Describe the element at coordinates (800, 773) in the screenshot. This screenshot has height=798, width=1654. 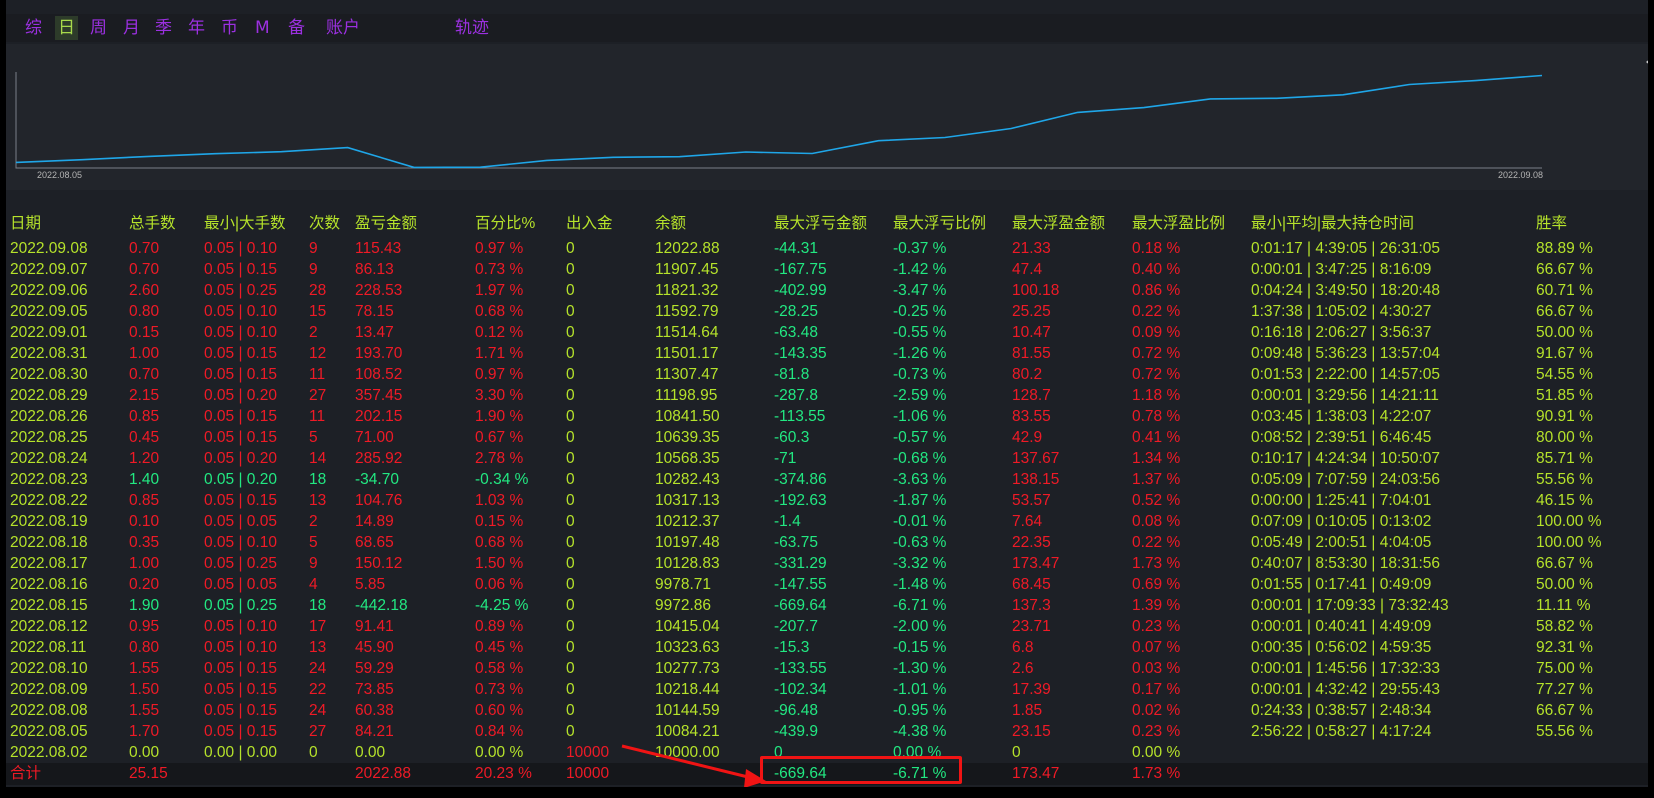
I see `total-max-float-loss: -669.64` at that location.